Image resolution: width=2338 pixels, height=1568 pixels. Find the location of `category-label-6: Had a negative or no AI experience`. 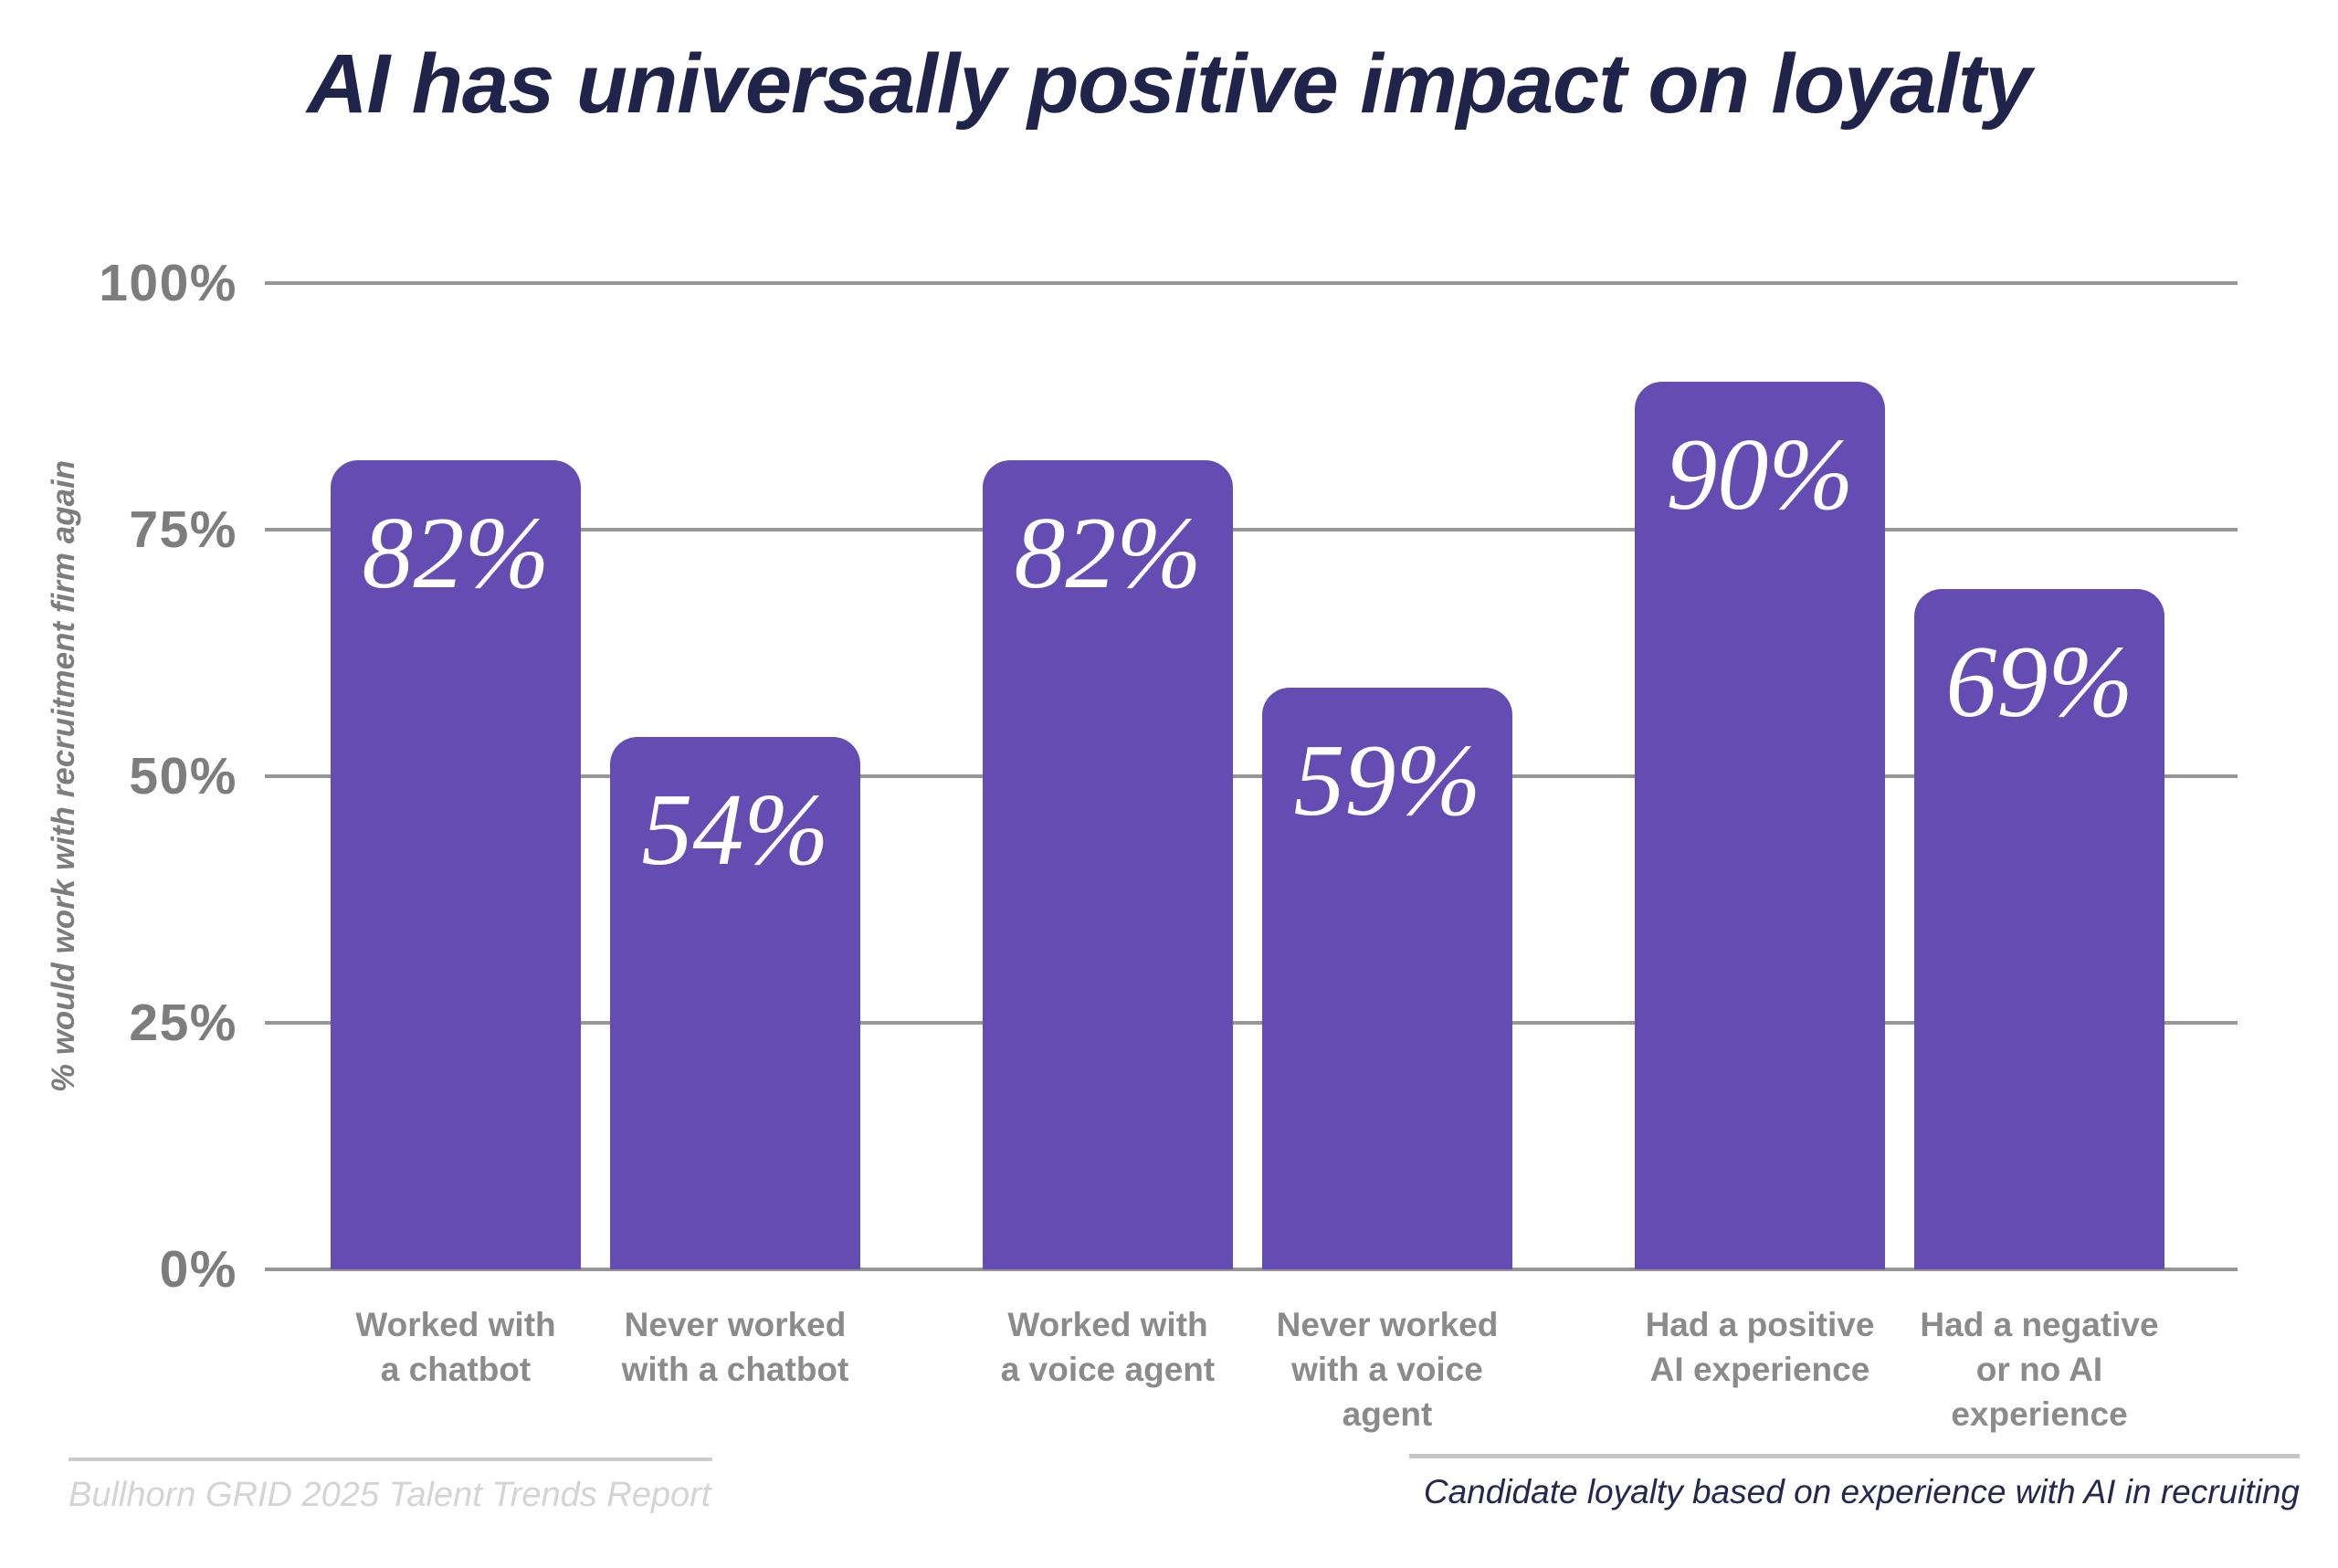

category-label-6: Had a negative or no AI experience is located at coordinates (2039, 1370).